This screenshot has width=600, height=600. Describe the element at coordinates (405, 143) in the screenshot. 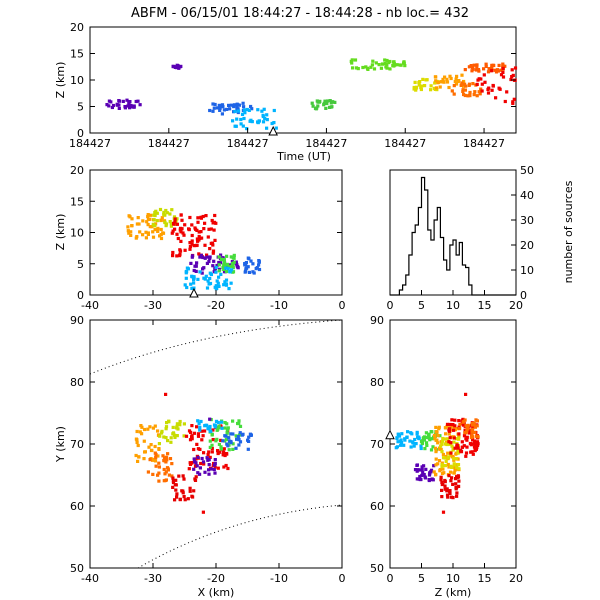

I see `time-tick-label: 184427` at that location.